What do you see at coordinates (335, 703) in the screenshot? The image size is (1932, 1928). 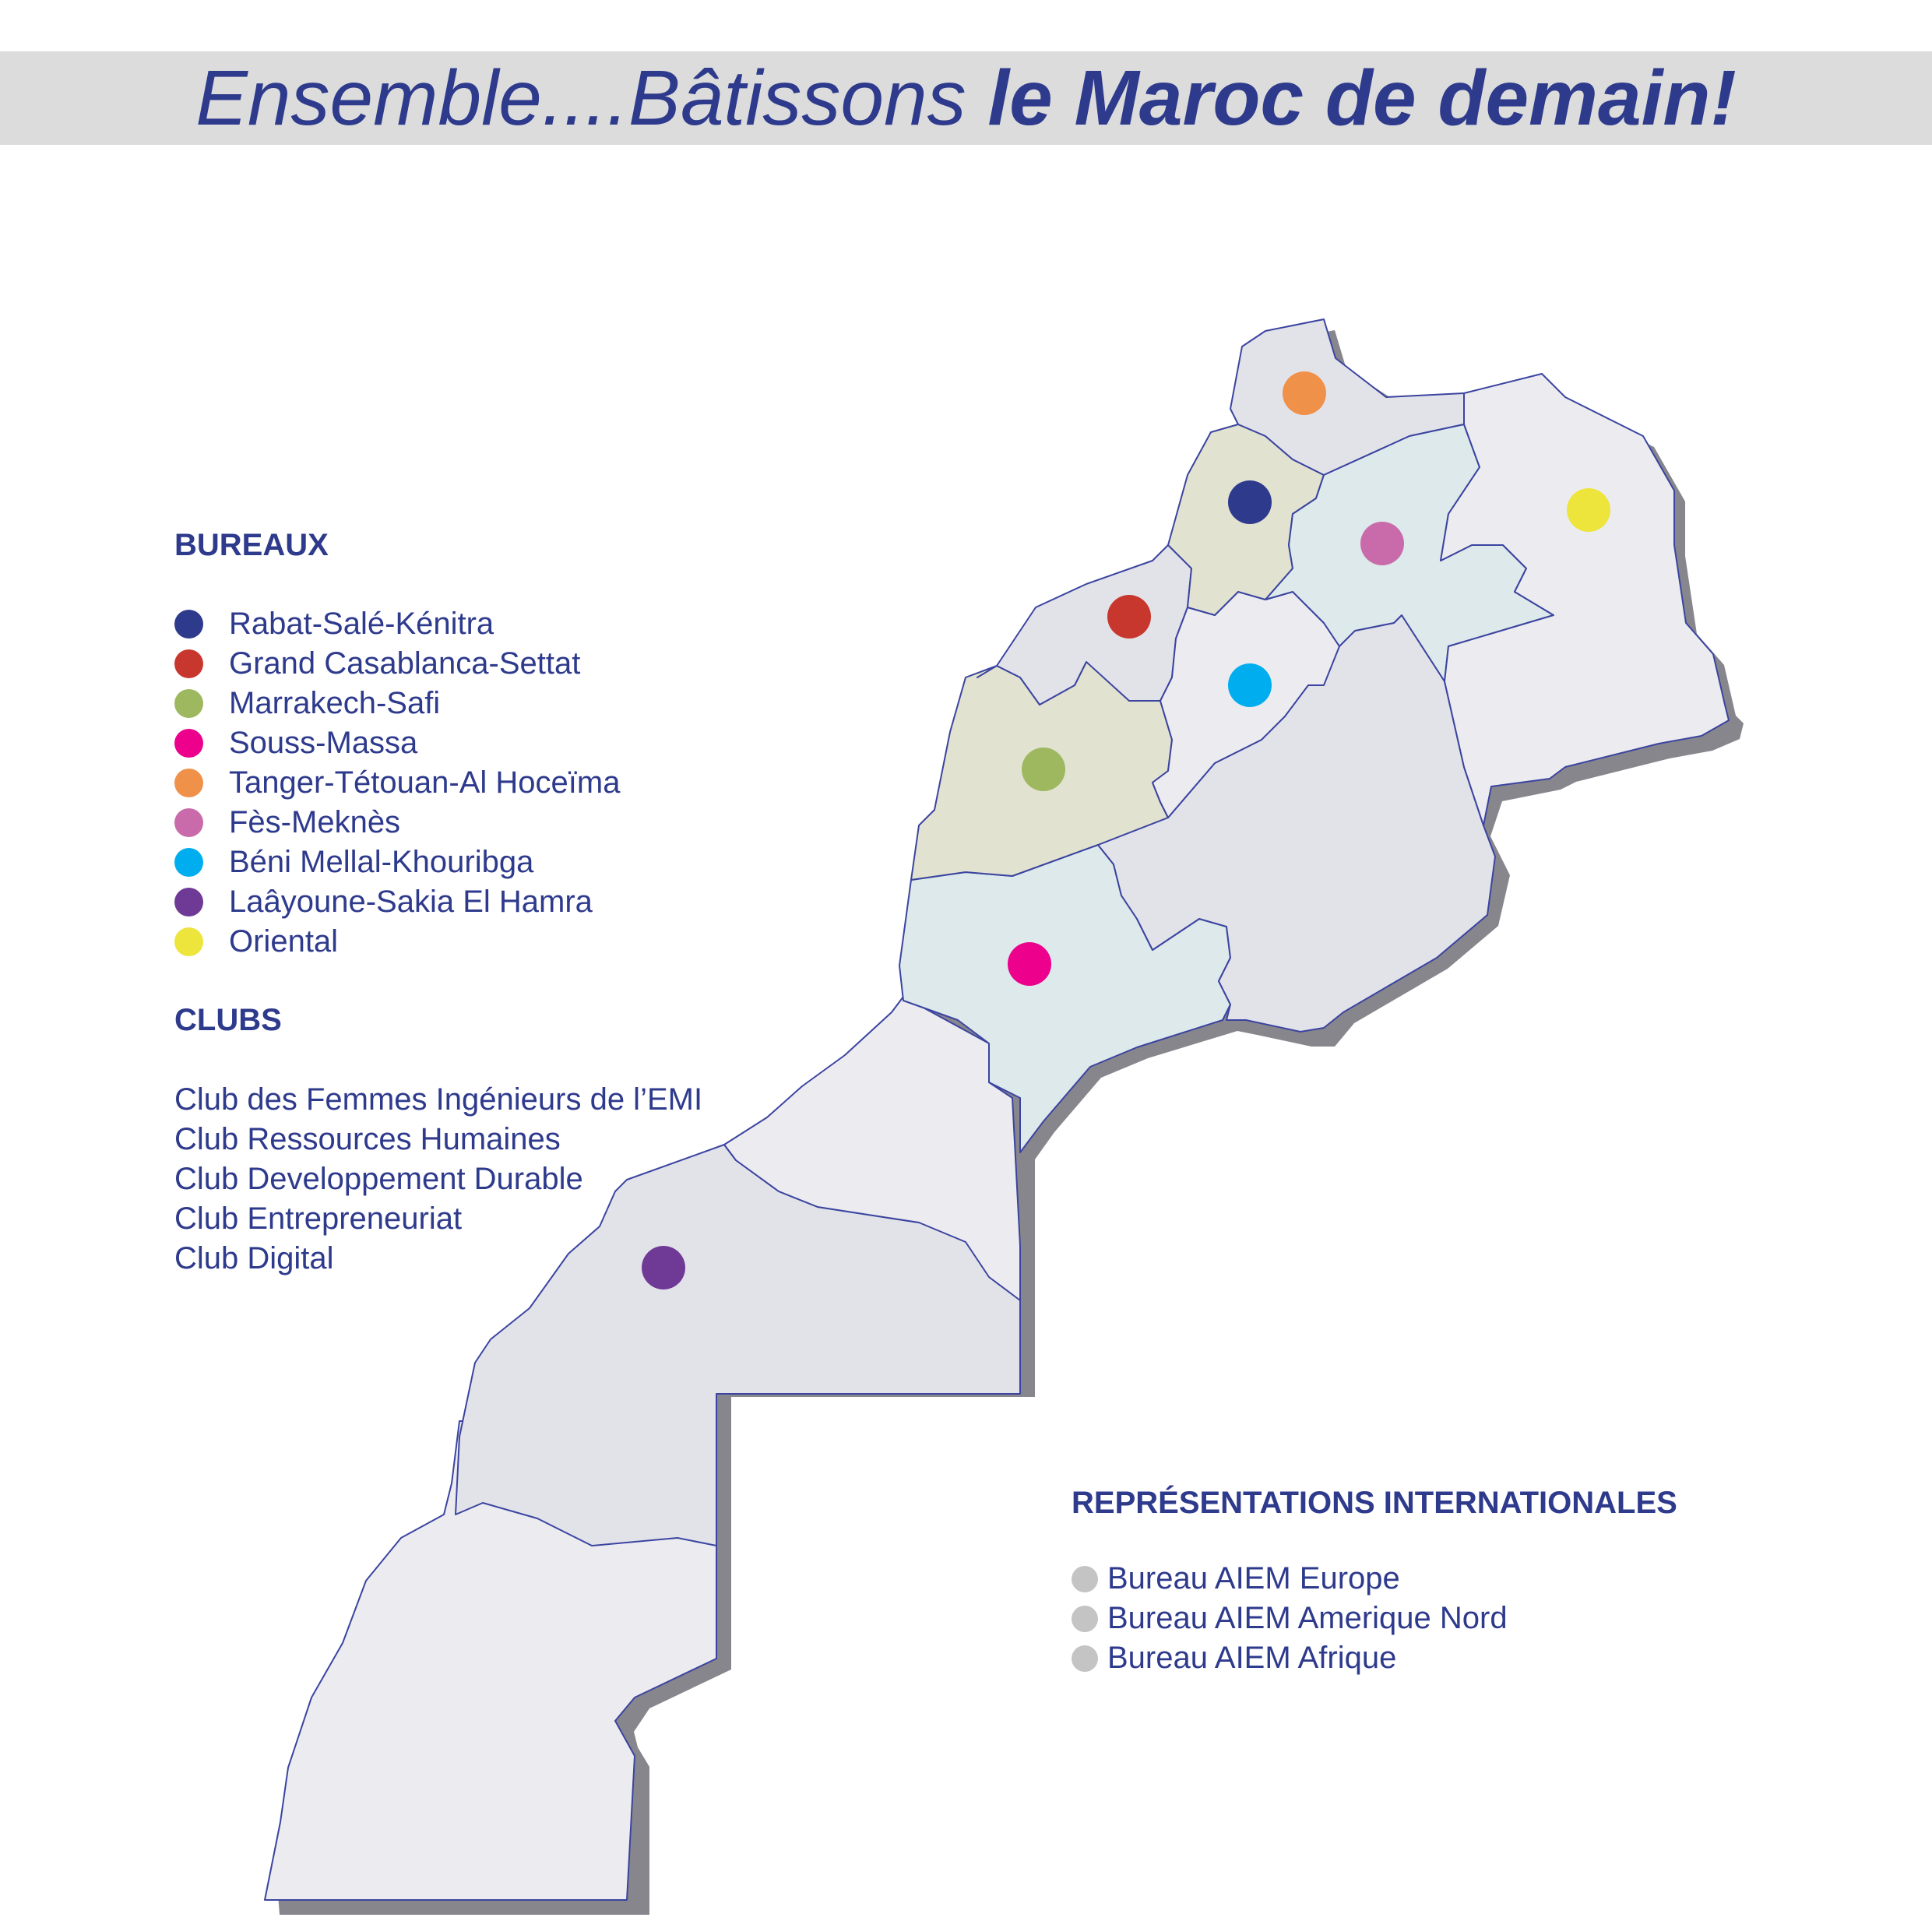 I see `bureau-label: Marrakech-Safi` at bounding box center [335, 703].